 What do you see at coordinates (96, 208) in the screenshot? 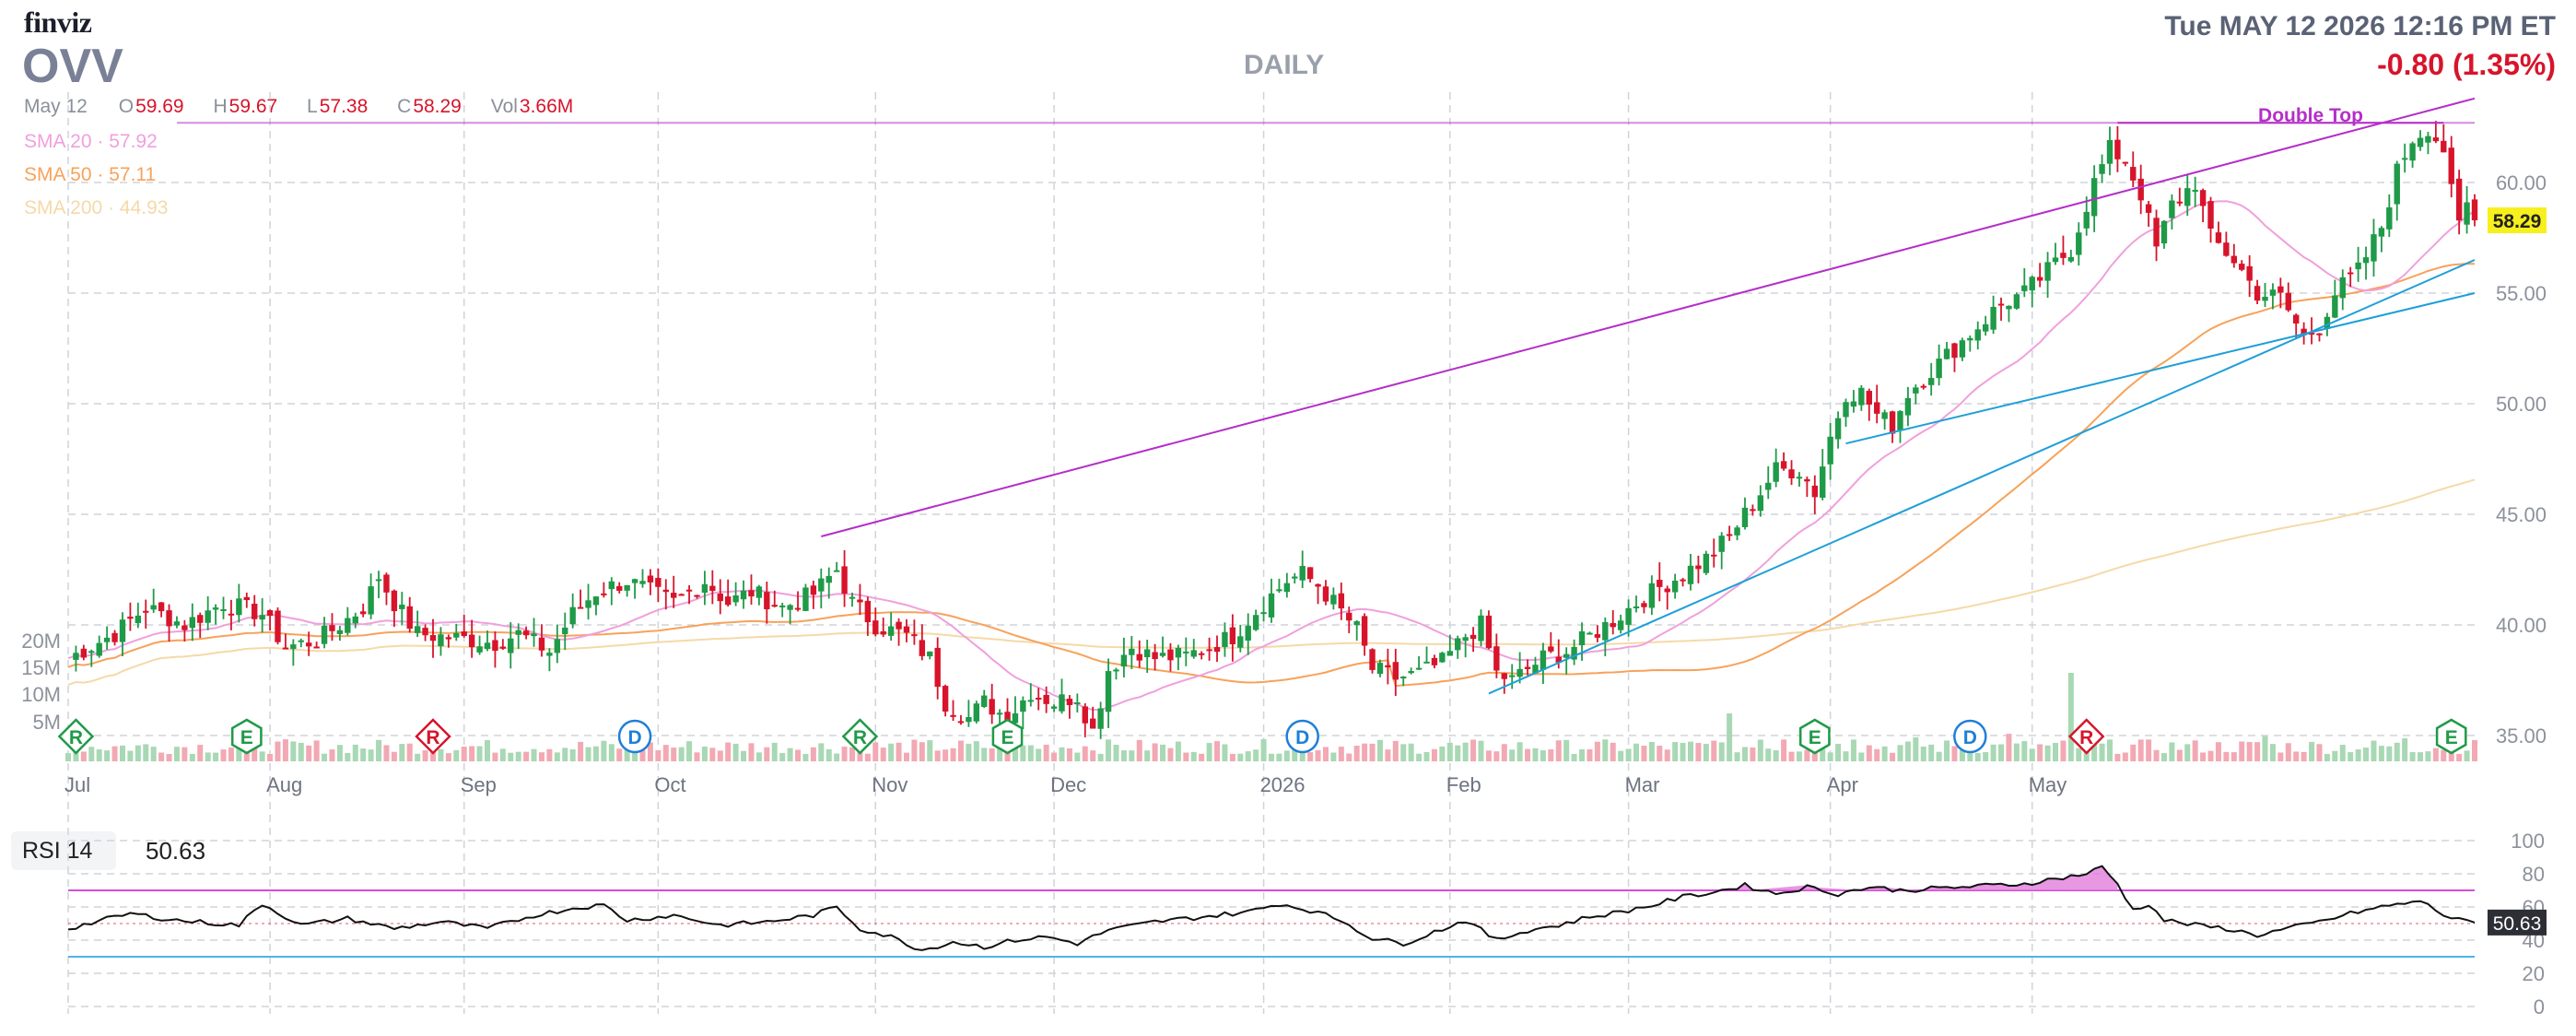
I see `sma200-legend: SMA 200 · 44.93` at bounding box center [96, 208].